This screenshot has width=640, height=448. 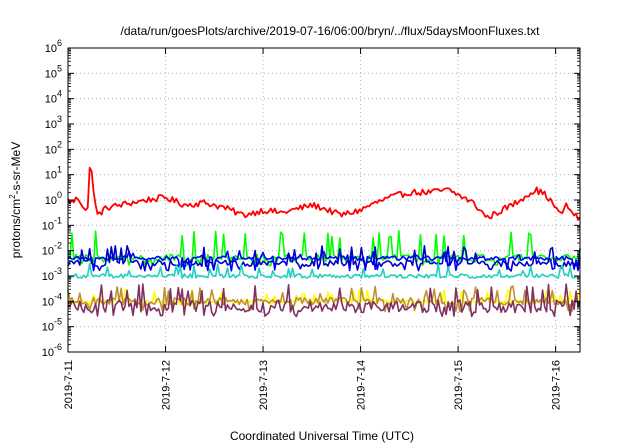 I want to click on y-axis-label-superscript: 2, so click(x=12, y=196).